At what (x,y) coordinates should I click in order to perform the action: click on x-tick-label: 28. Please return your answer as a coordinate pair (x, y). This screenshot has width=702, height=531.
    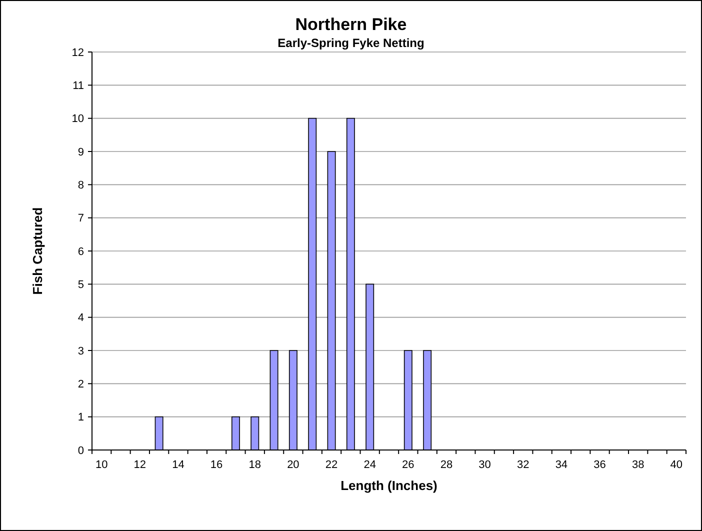
    Looking at the image, I should click on (446, 465).